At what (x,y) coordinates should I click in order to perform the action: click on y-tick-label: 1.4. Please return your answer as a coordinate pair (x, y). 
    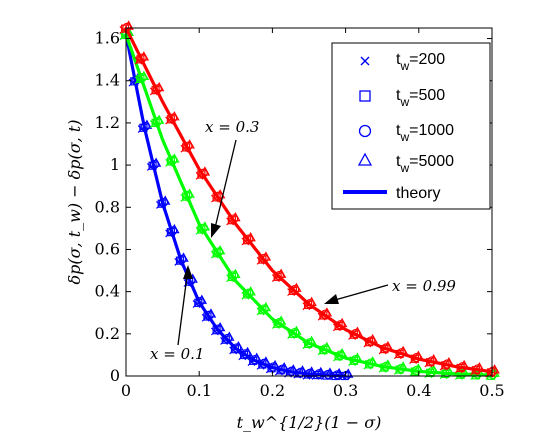
    Looking at the image, I should click on (107, 80).